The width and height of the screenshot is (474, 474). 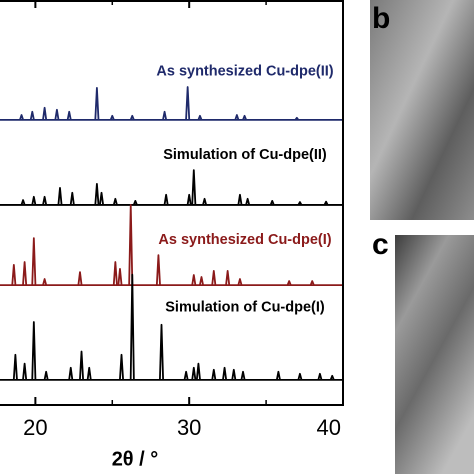 What do you see at coordinates (189, 427) in the screenshot?
I see `x-tick-label: 30` at bounding box center [189, 427].